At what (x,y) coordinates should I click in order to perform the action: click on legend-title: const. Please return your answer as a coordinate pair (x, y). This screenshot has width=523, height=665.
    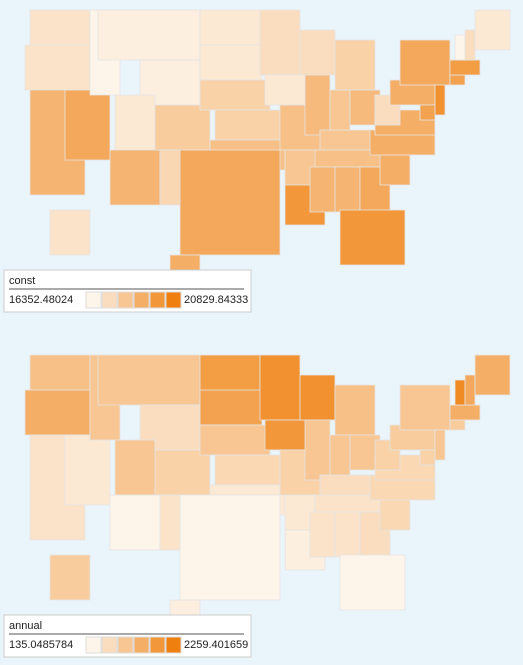
    Looking at the image, I should click on (22, 281).